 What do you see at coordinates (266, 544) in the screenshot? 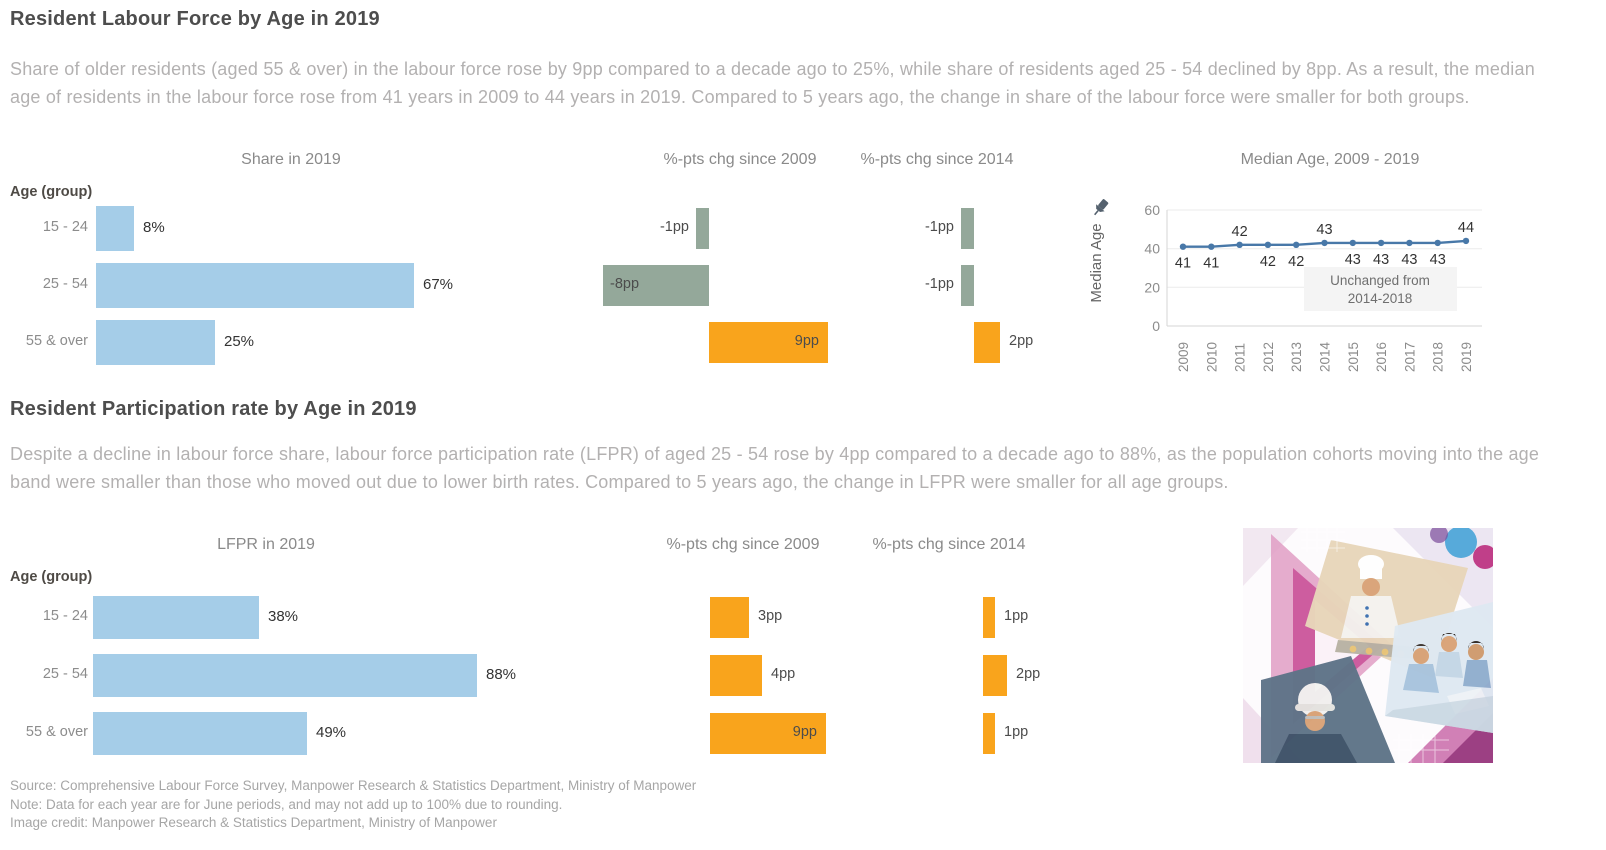
I see `lfpr-chart-title: LFPR in 2019` at bounding box center [266, 544].